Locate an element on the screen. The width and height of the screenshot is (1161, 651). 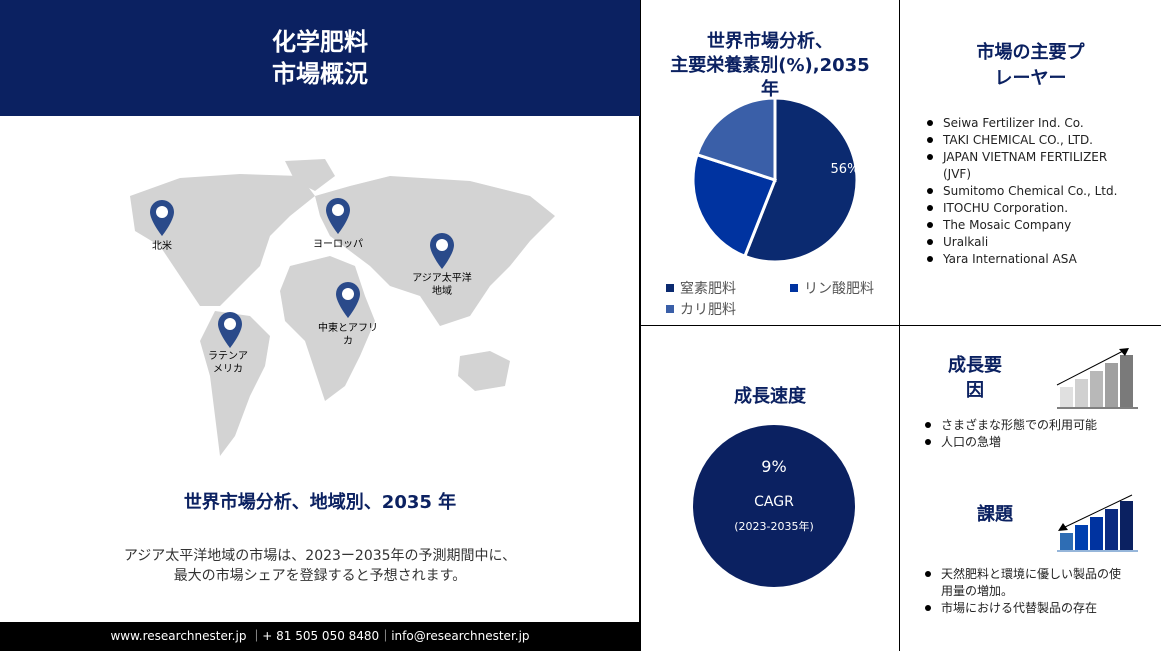
list-item: さまざまな形態での利用可能 is located at coordinates (1040, 425).